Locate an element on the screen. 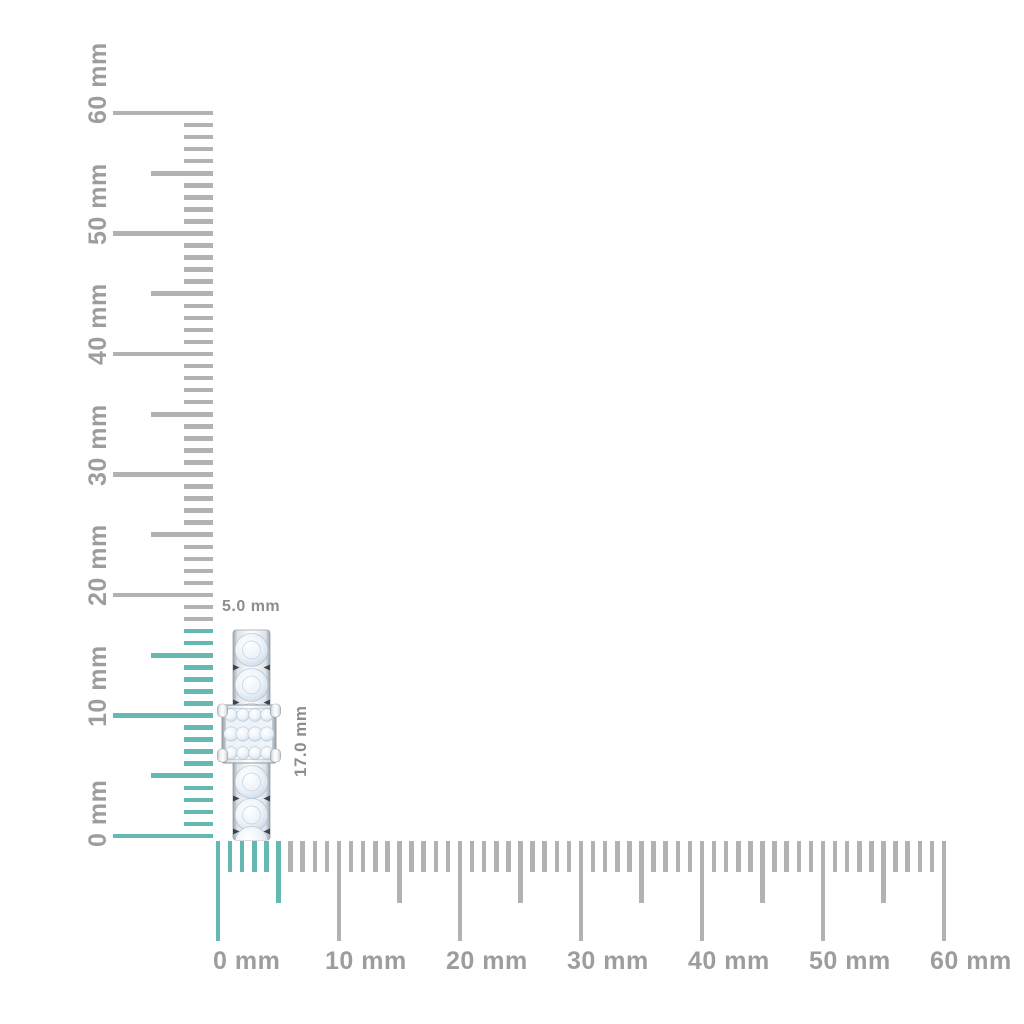 The width and height of the screenshot is (1024, 1024). horizontal-ruler-tick-34mm is located at coordinates (629, 856).